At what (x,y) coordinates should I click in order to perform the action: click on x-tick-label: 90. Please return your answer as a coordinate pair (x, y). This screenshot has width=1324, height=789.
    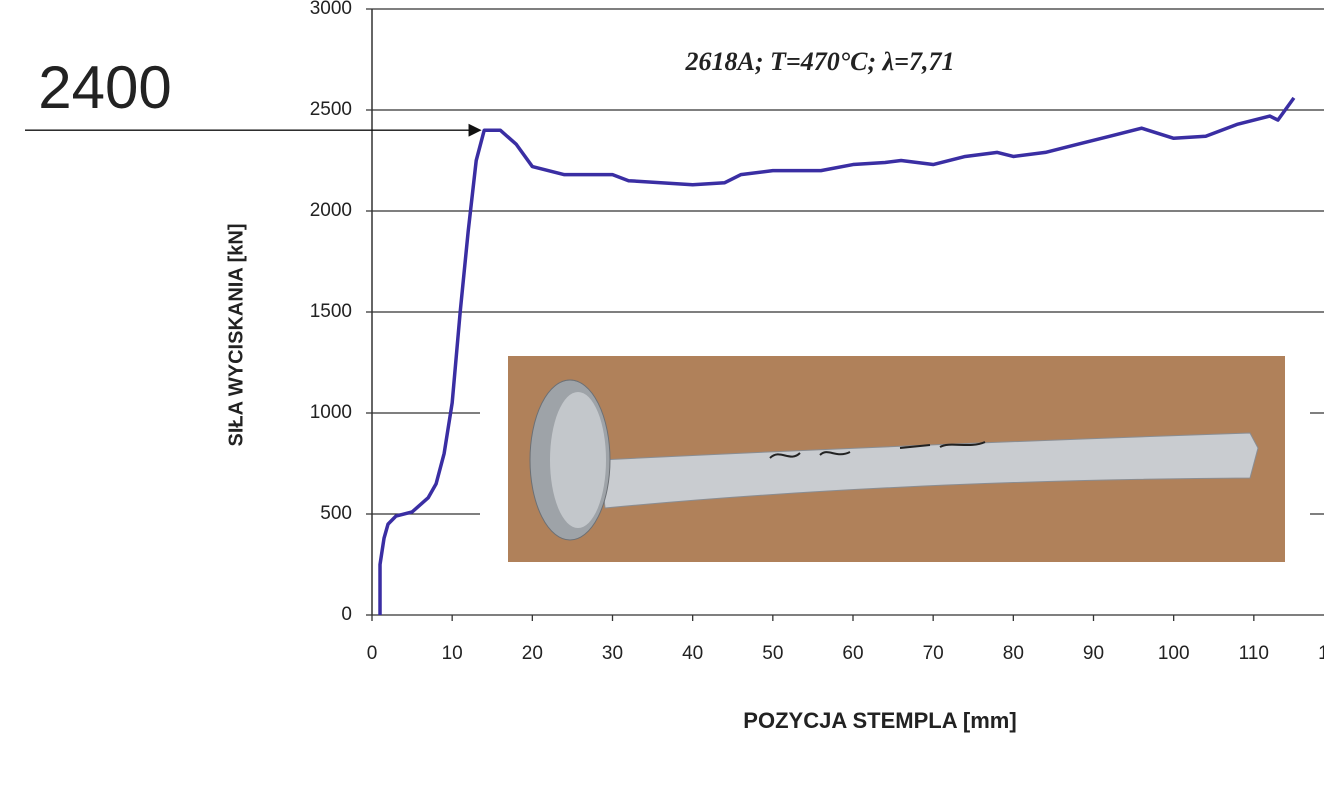
    Looking at the image, I should click on (1093, 653).